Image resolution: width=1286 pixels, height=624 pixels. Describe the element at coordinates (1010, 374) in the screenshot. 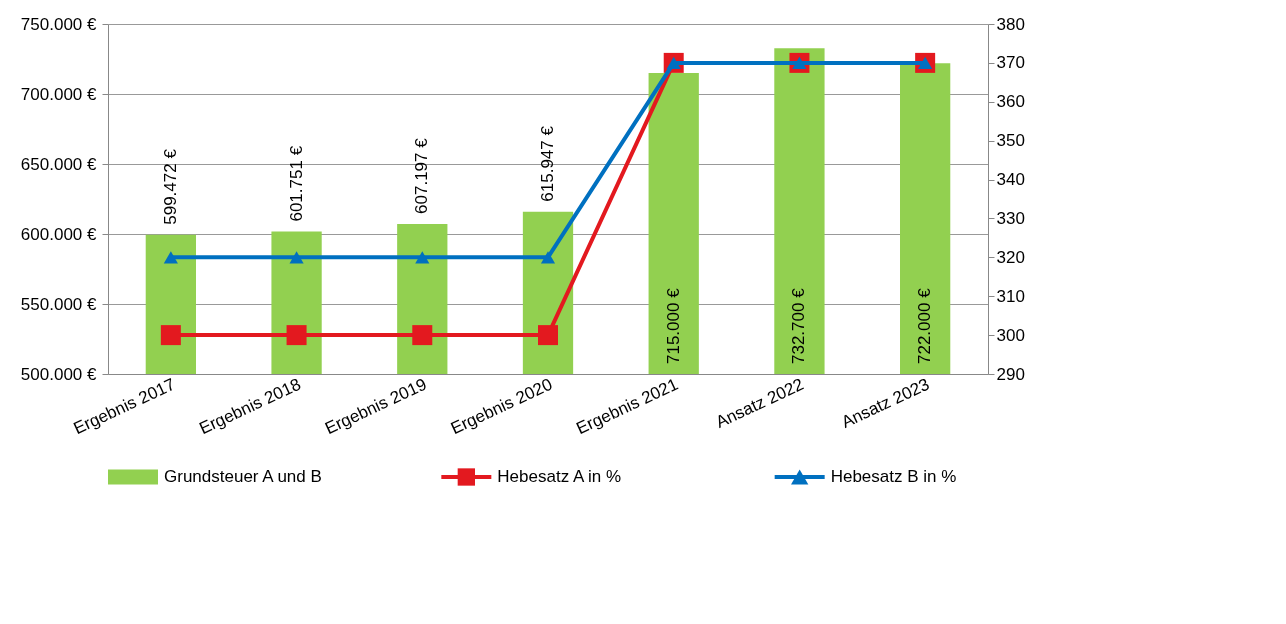

I see `y2-tick-label: 290` at that location.